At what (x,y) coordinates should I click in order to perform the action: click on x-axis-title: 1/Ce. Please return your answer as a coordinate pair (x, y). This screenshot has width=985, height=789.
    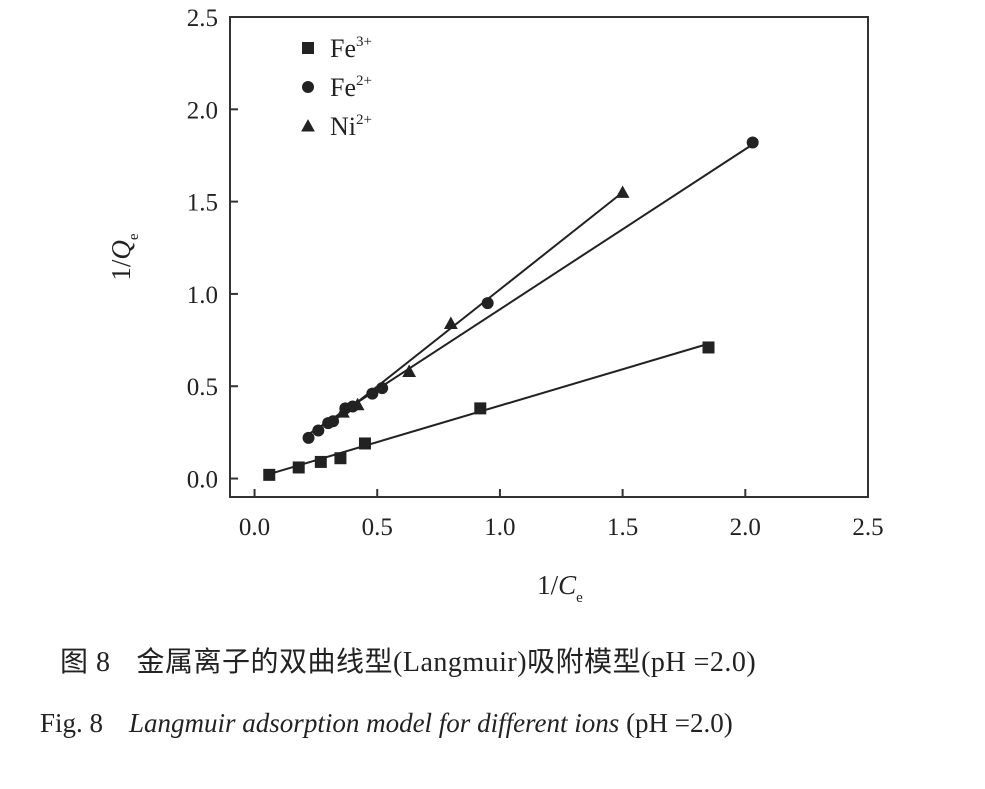
    Looking at the image, I should click on (560, 588).